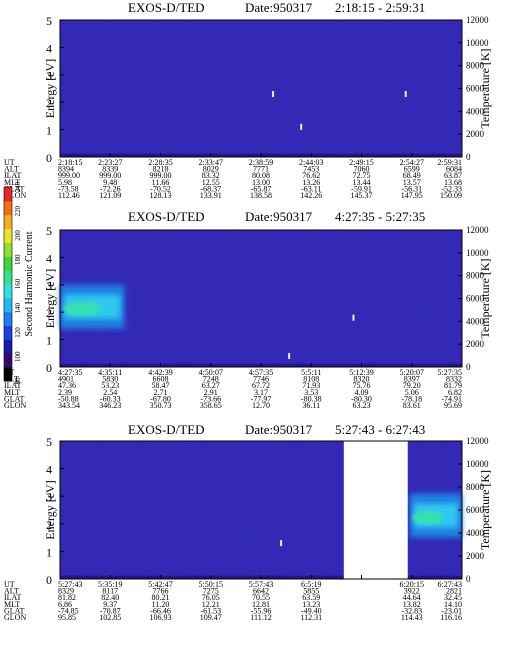 This screenshot has width=505, height=649. Describe the element at coordinates (211, 195) in the screenshot. I see `table-cell: 133.91` at that location.